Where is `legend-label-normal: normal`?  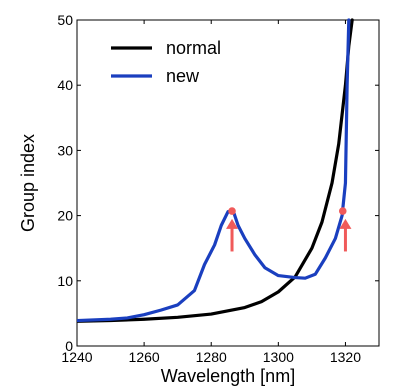
legend-label-normal: normal is located at coordinates (193, 48).